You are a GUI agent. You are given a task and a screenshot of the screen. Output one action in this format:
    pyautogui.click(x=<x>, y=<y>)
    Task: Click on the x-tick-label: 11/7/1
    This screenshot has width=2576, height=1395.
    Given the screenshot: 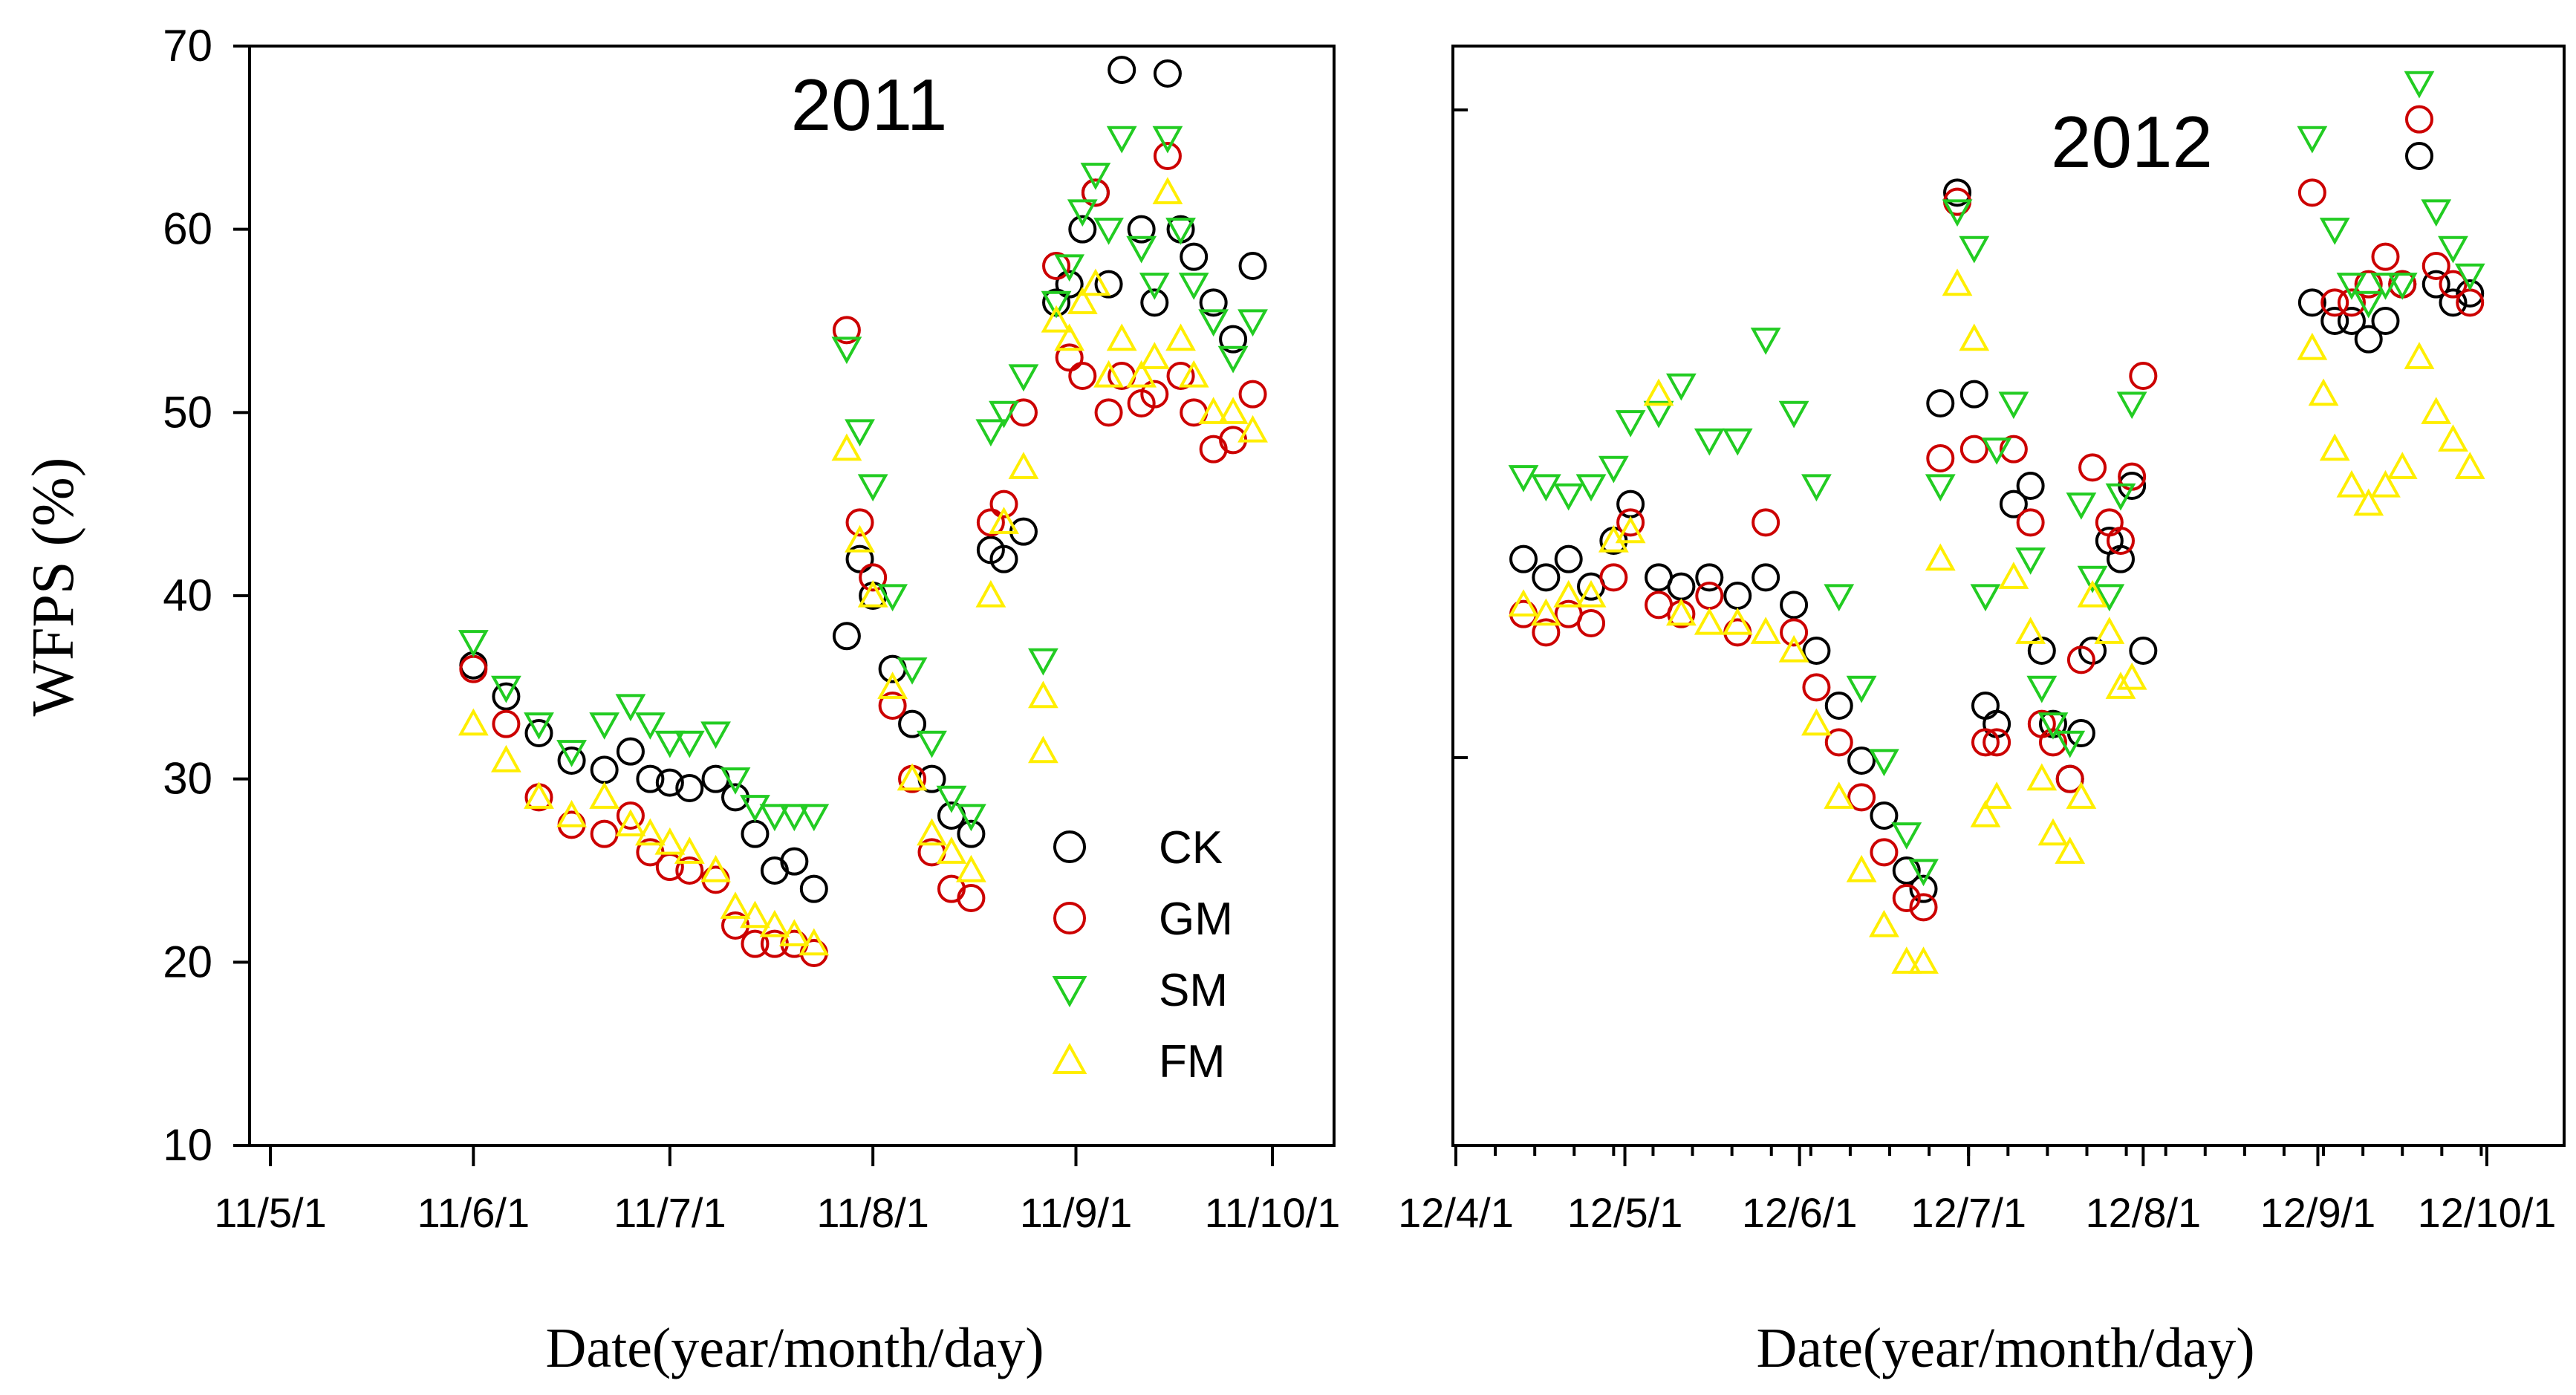 What is the action you would take?
    pyautogui.click(x=670, y=1212)
    